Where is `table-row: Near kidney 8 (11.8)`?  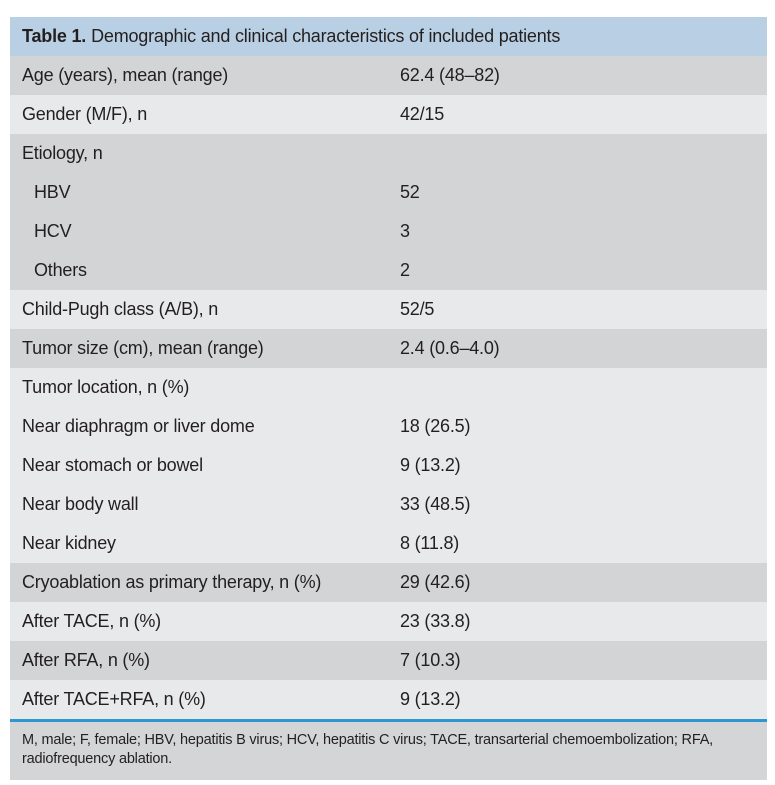
table-row: Near kidney 8 (11.8) is located at coordinates (388, 543).